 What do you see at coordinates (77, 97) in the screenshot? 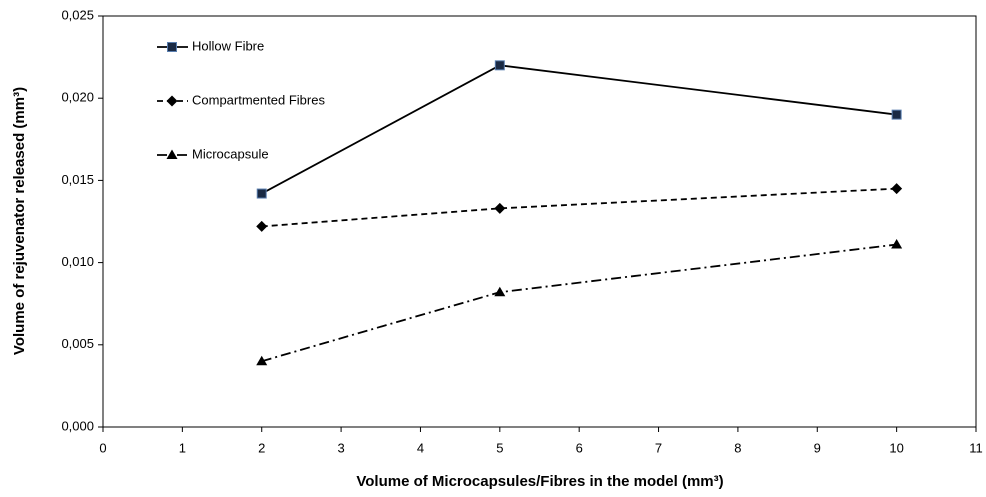
I see `y-tick-label: 0,020` at bounding box center [77, 97].